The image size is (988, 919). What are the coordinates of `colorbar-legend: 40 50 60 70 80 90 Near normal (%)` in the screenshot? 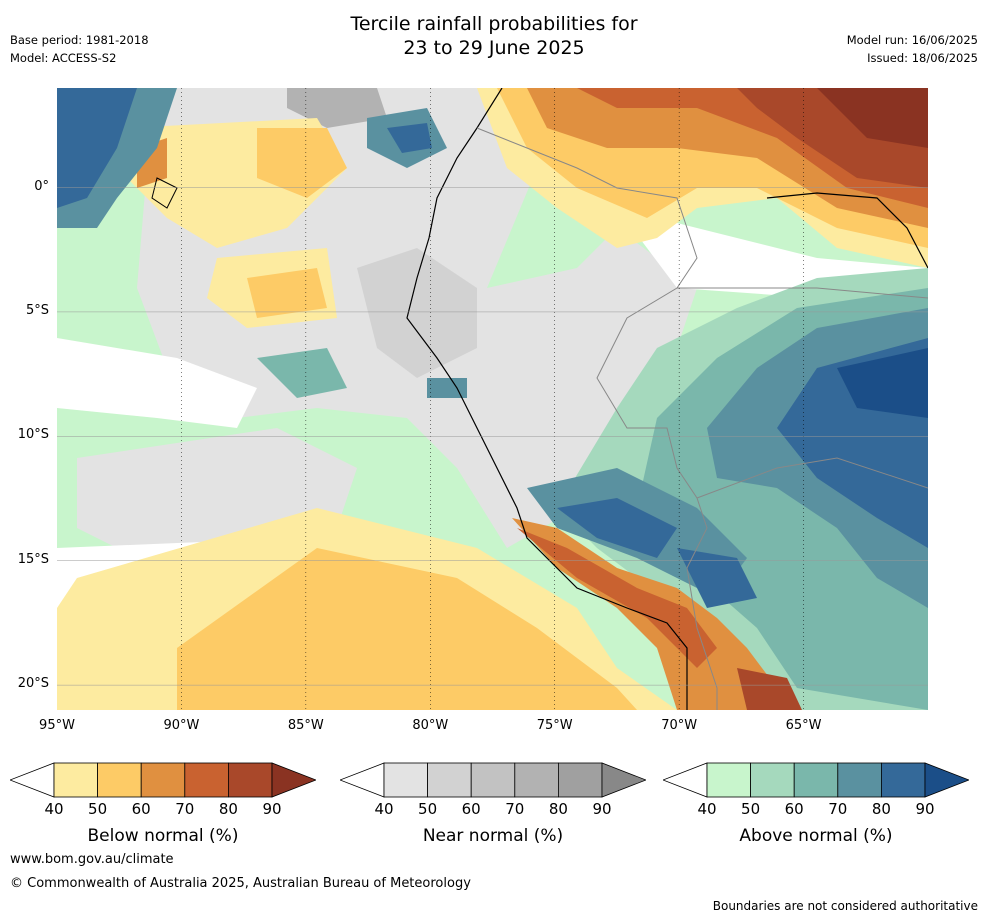 It's located at (493, 804).